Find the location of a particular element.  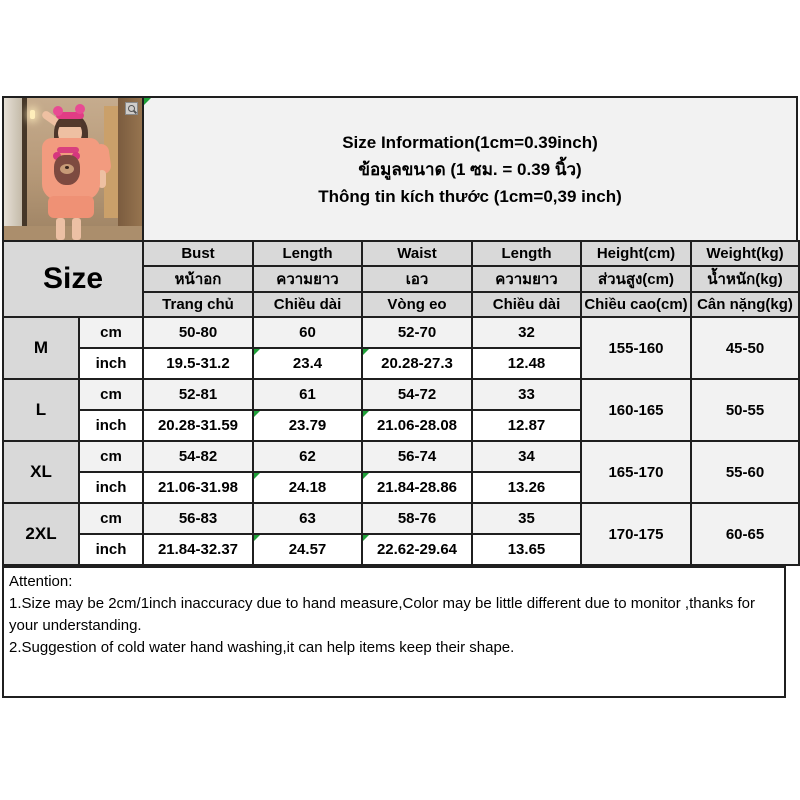

size-value-cell: 22.62-29.64 is located at coordinates (417, 549).